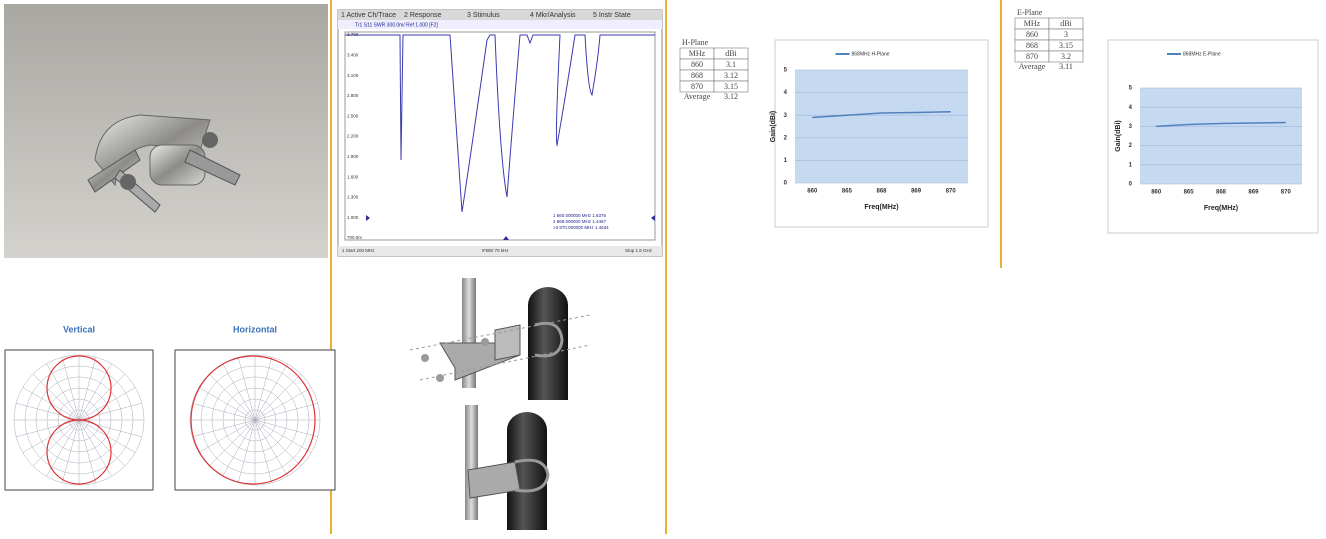  What do you see at coordinates (353, 136) in the screenshot?
I see `vna-y-tick-label: 2.200` at bounding box center [353, 136].